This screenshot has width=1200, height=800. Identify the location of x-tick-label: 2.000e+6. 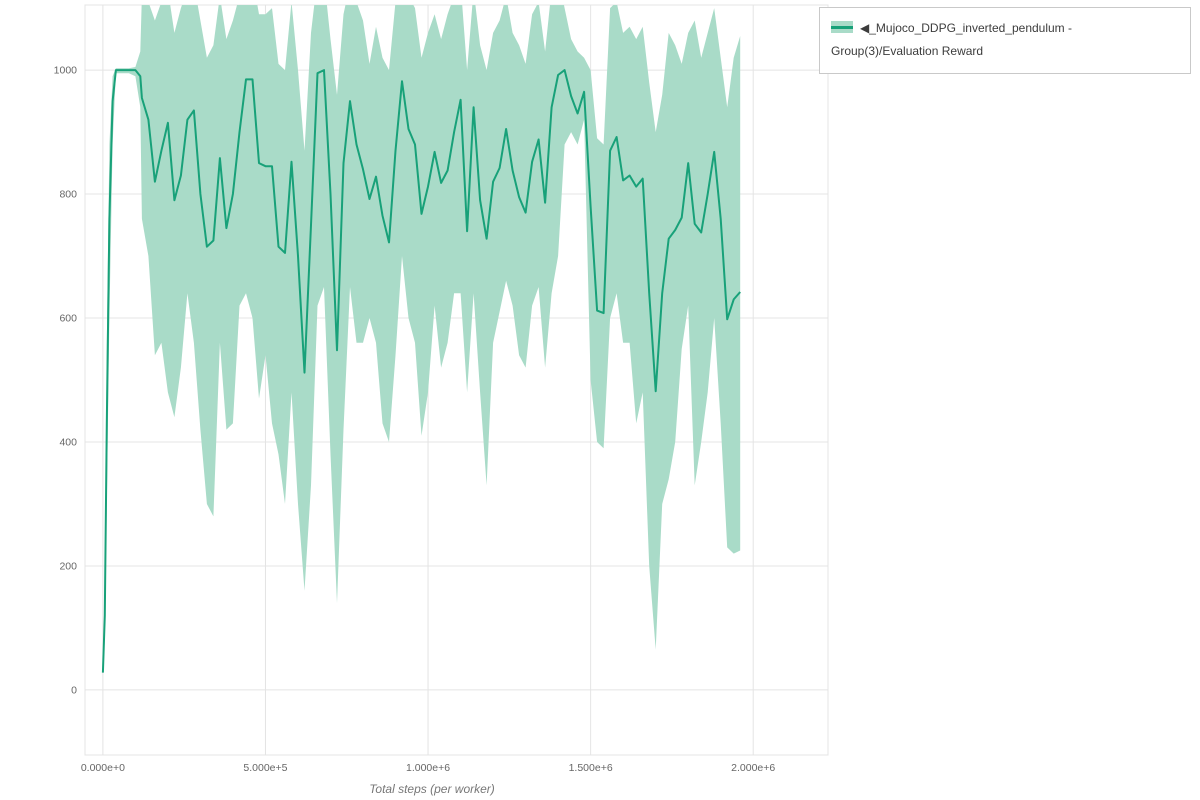
(753, 768).